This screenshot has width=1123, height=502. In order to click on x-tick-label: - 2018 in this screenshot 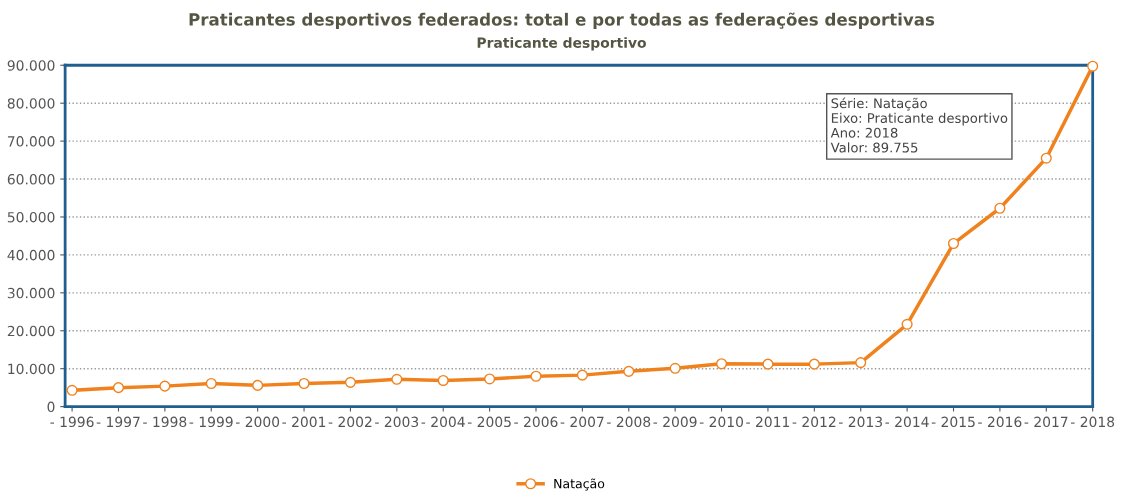, I will do `click(1092, 422)`.